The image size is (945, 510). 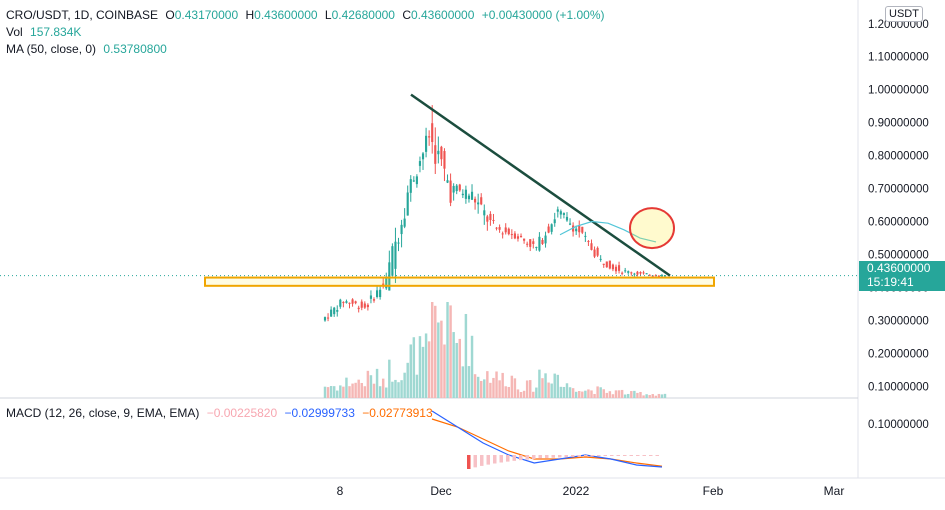 I want to click on change-value: +0.00430000 (+1.00%), so click(x=543, y=15).